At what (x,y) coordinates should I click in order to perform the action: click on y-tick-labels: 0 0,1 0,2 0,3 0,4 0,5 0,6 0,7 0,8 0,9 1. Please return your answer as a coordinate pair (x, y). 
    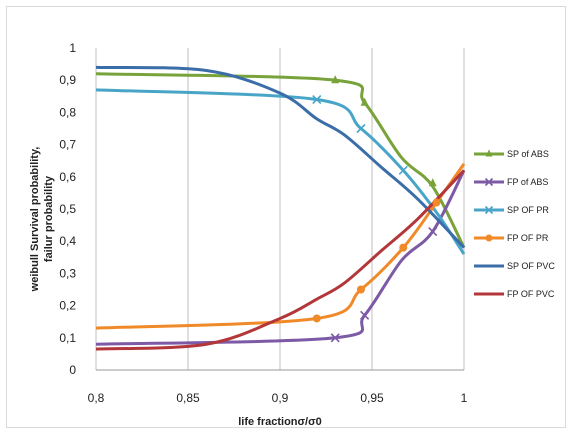
    Looking at the image, I should click on (67, 209).